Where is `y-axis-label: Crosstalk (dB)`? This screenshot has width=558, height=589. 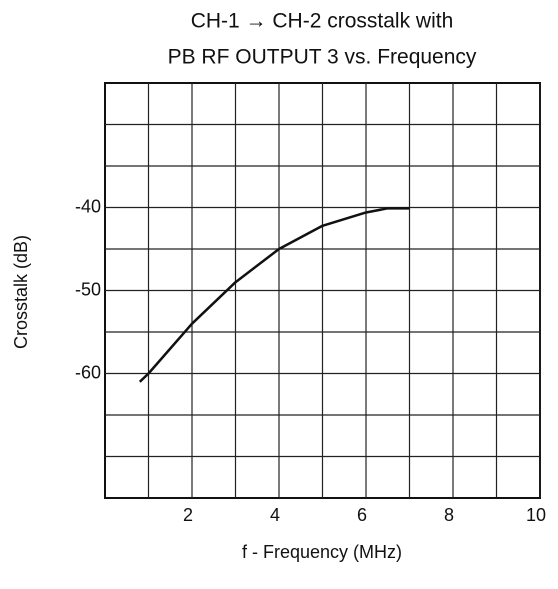 y-axis-label: Crosstalk (dB) is located at coordinates (21, 292).